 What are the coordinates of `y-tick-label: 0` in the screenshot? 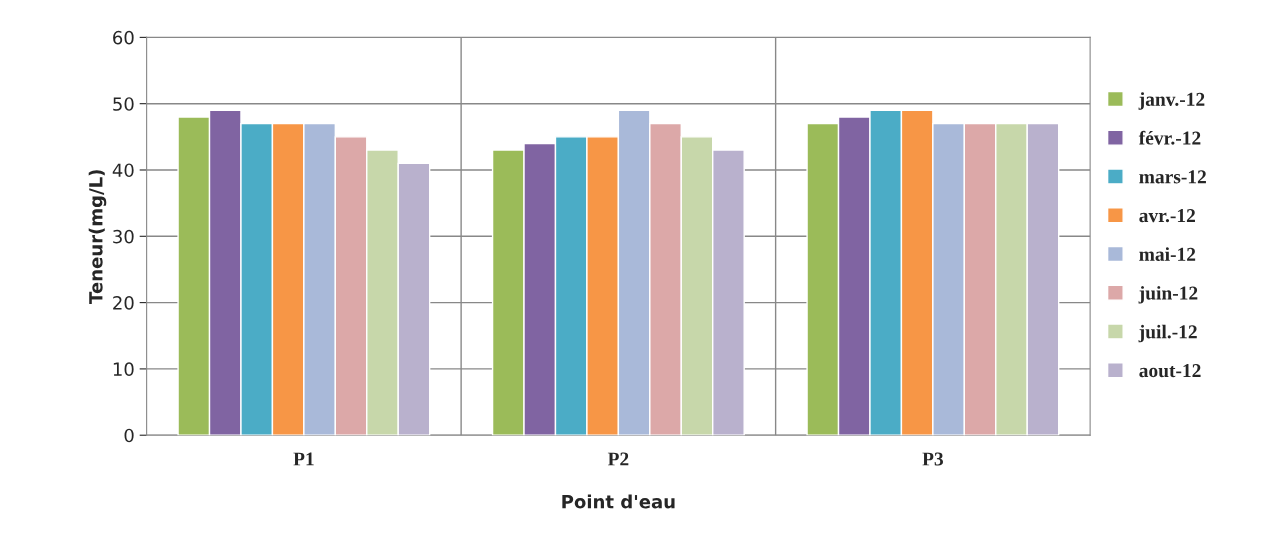 It's located at (129, 435).